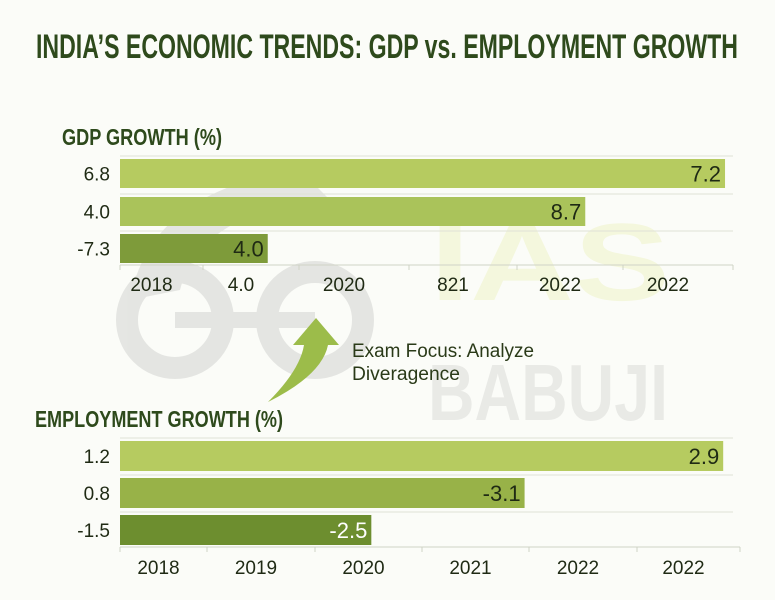 Image resolution: width=775 pixels, height=600 pixels. Describe the element at coordinates (256, 568) in the screenshot. I see `x-tick-label: 2019` at that location.